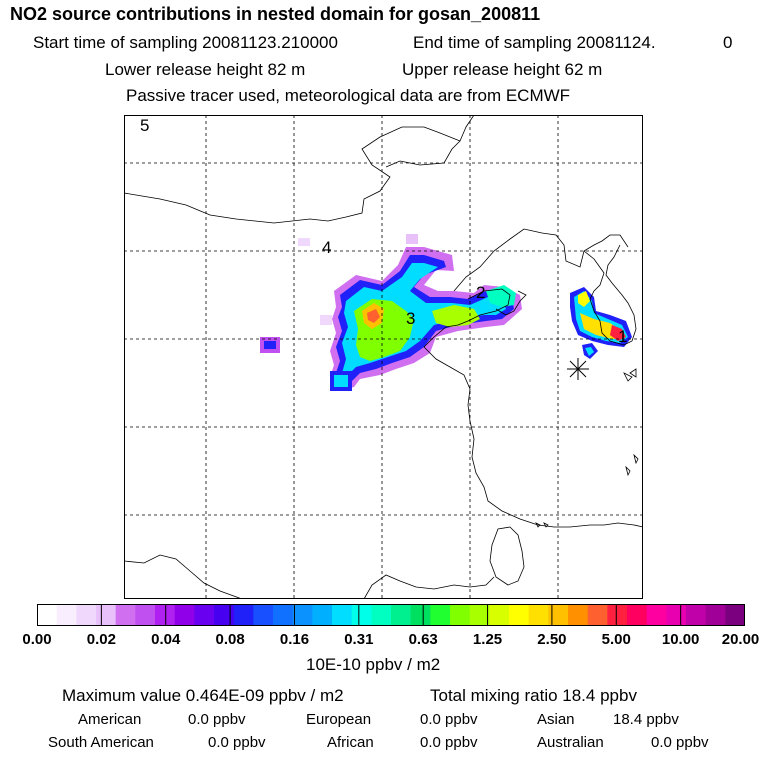  I want to click on region-asian-value: 18.4 ppbv, so click(646, 719).